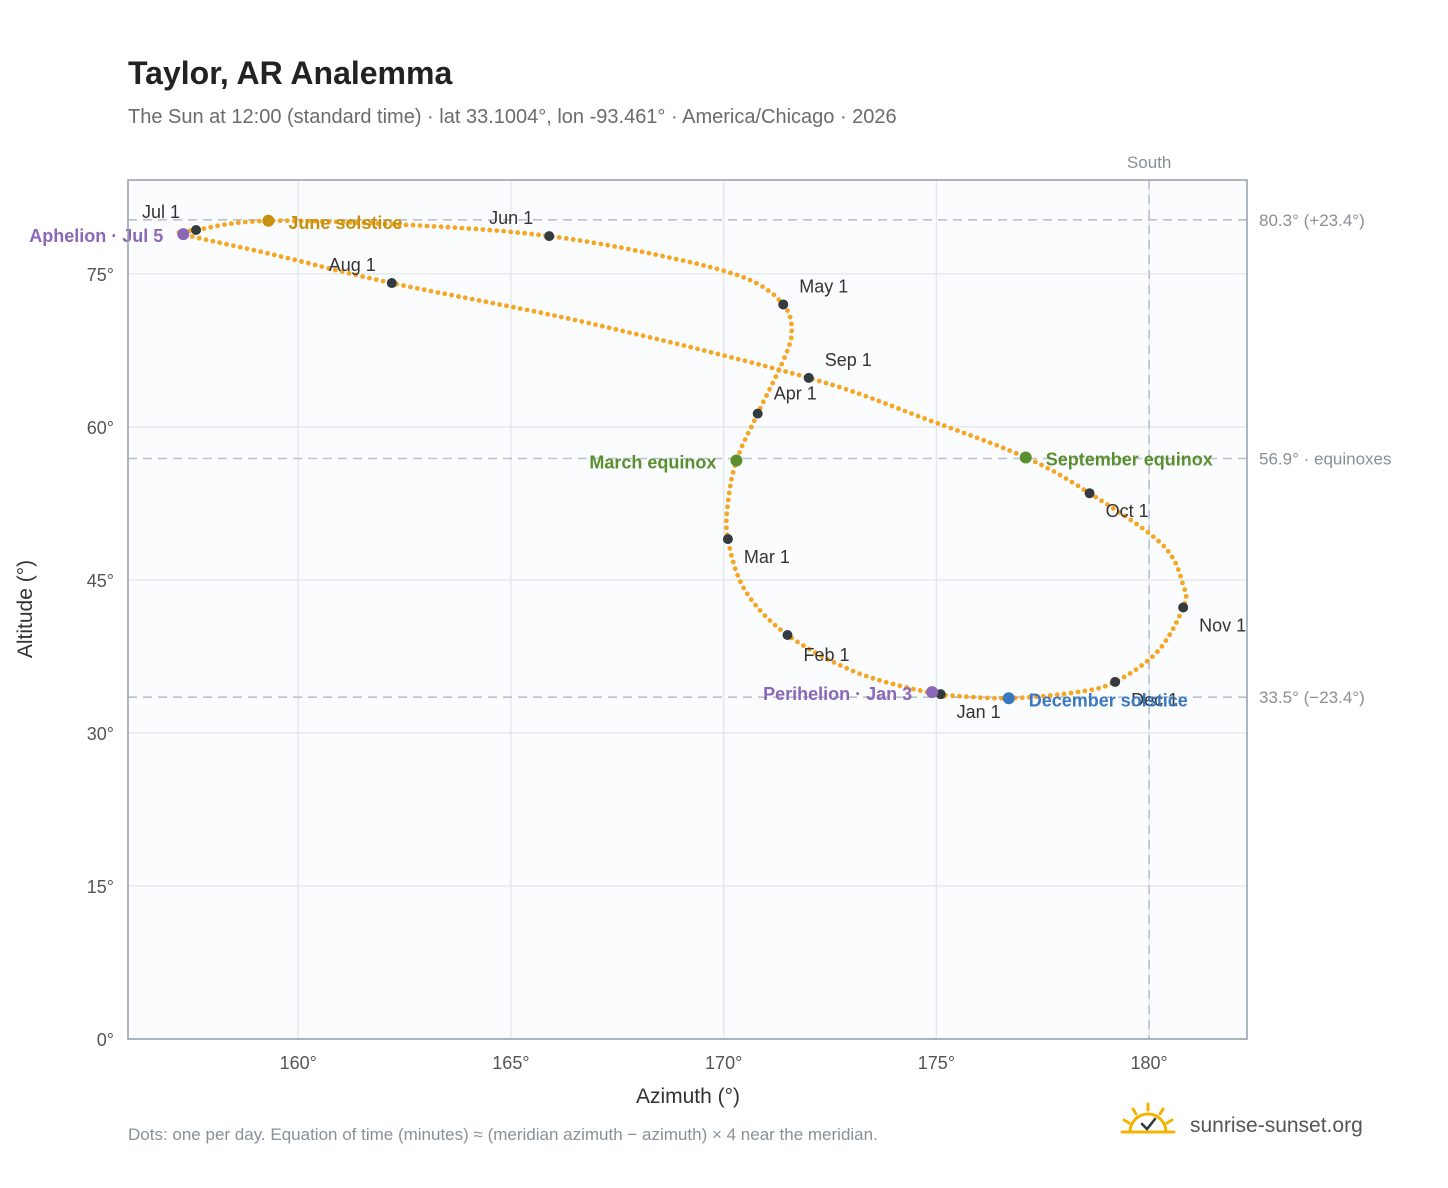  Describe the element at coordinates (100, 428) in the screenshot. I see `y-tick-label: 60°` at that location.